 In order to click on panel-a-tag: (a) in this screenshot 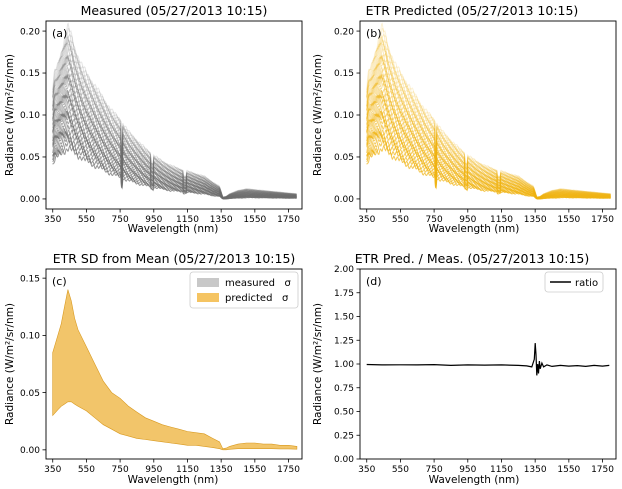, I will do `click(59, 33)`.